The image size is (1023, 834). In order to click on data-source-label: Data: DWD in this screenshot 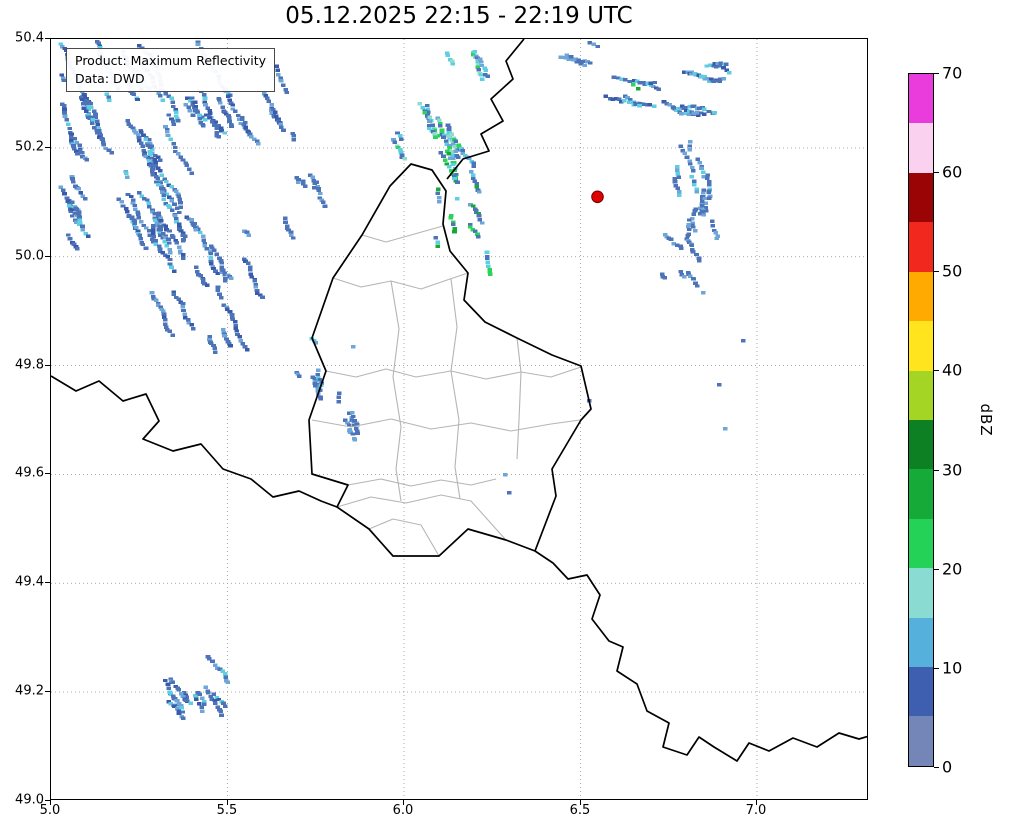, I will do `click(110, 78)`.